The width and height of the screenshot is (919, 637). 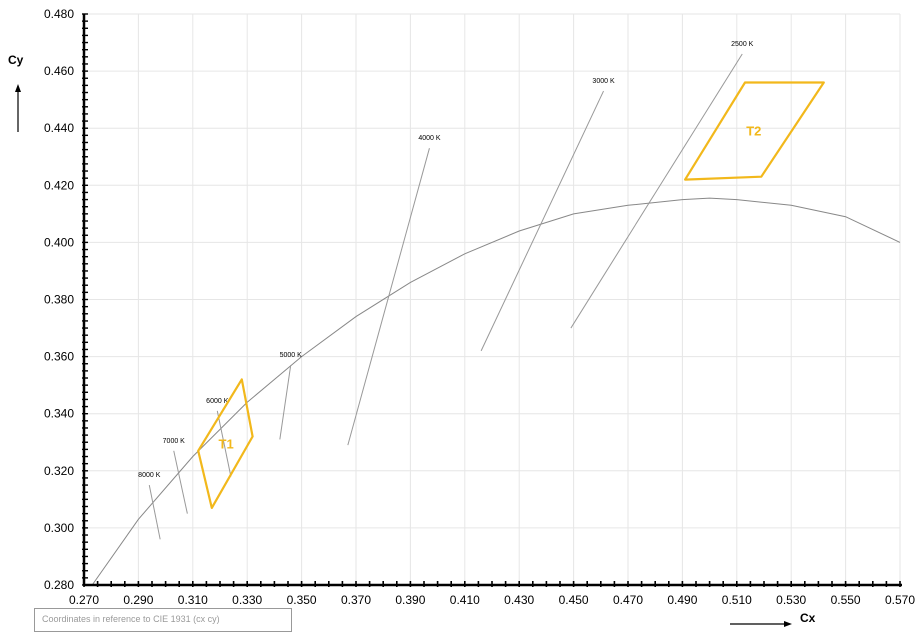 What do you see at coordinates (18, 108) in the screenshot?
I see `y-axis-arrow` at bounding box center [18, 108].